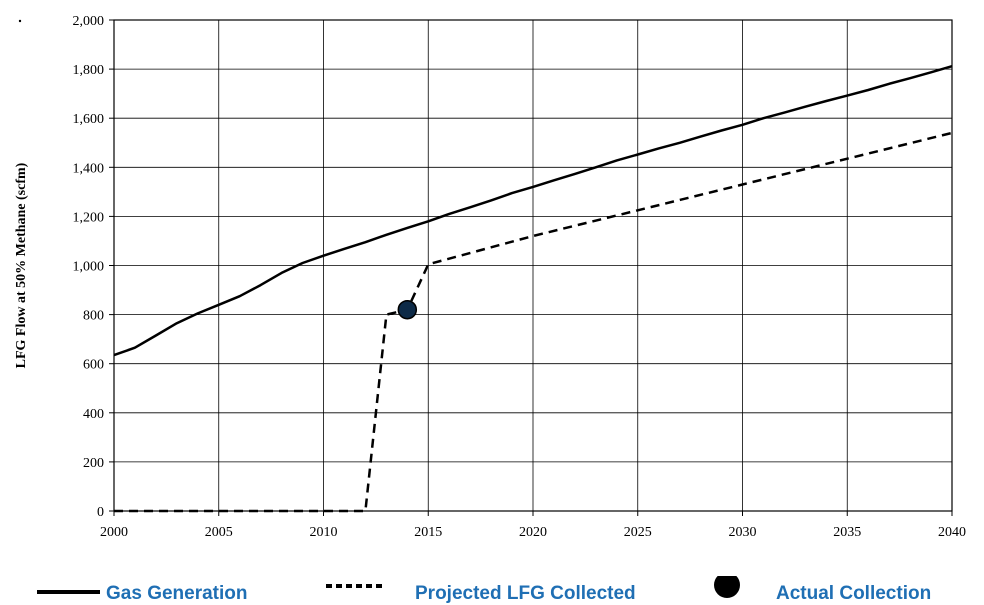 The width and height of the screenshot is (984, 605). Describe the element at coordinates (638, 532) in the screenshot. I see `x-tick-label: 2025` at that location.